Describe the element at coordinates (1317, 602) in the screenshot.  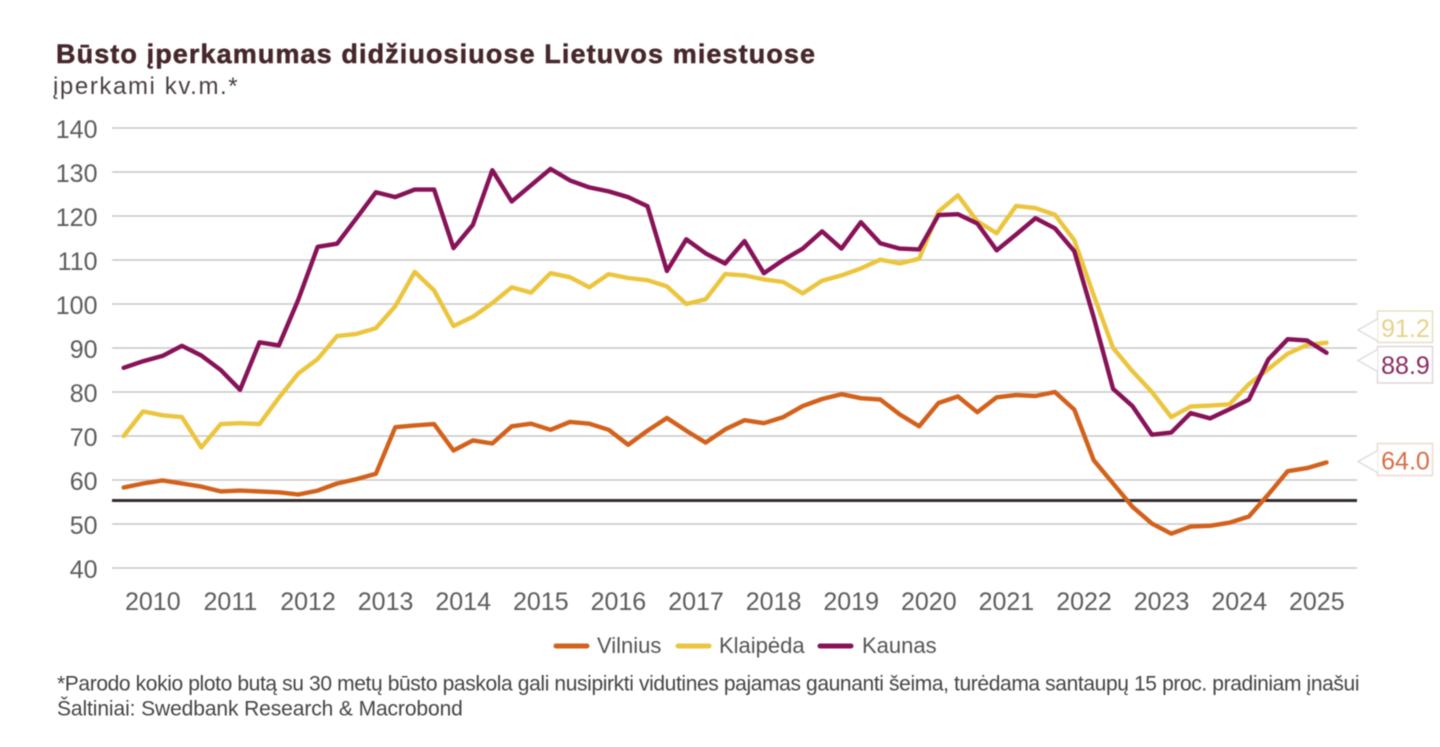
I see `svg-text: 2025` at that location.